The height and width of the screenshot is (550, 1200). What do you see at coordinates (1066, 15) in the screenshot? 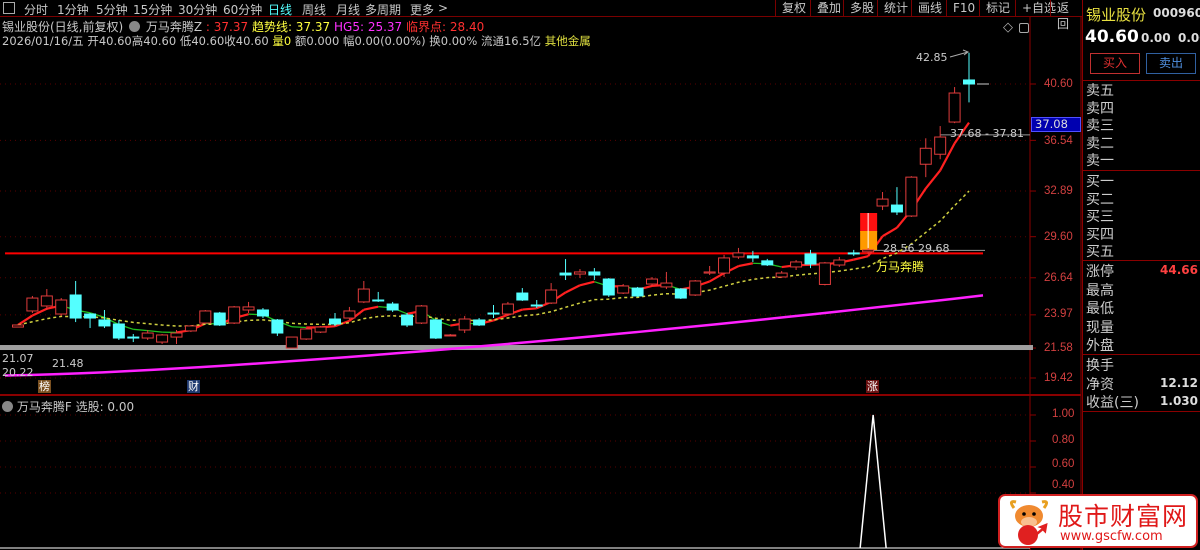
I see `toolbar-button-8: 返回` at bounding box center [1066, 15].